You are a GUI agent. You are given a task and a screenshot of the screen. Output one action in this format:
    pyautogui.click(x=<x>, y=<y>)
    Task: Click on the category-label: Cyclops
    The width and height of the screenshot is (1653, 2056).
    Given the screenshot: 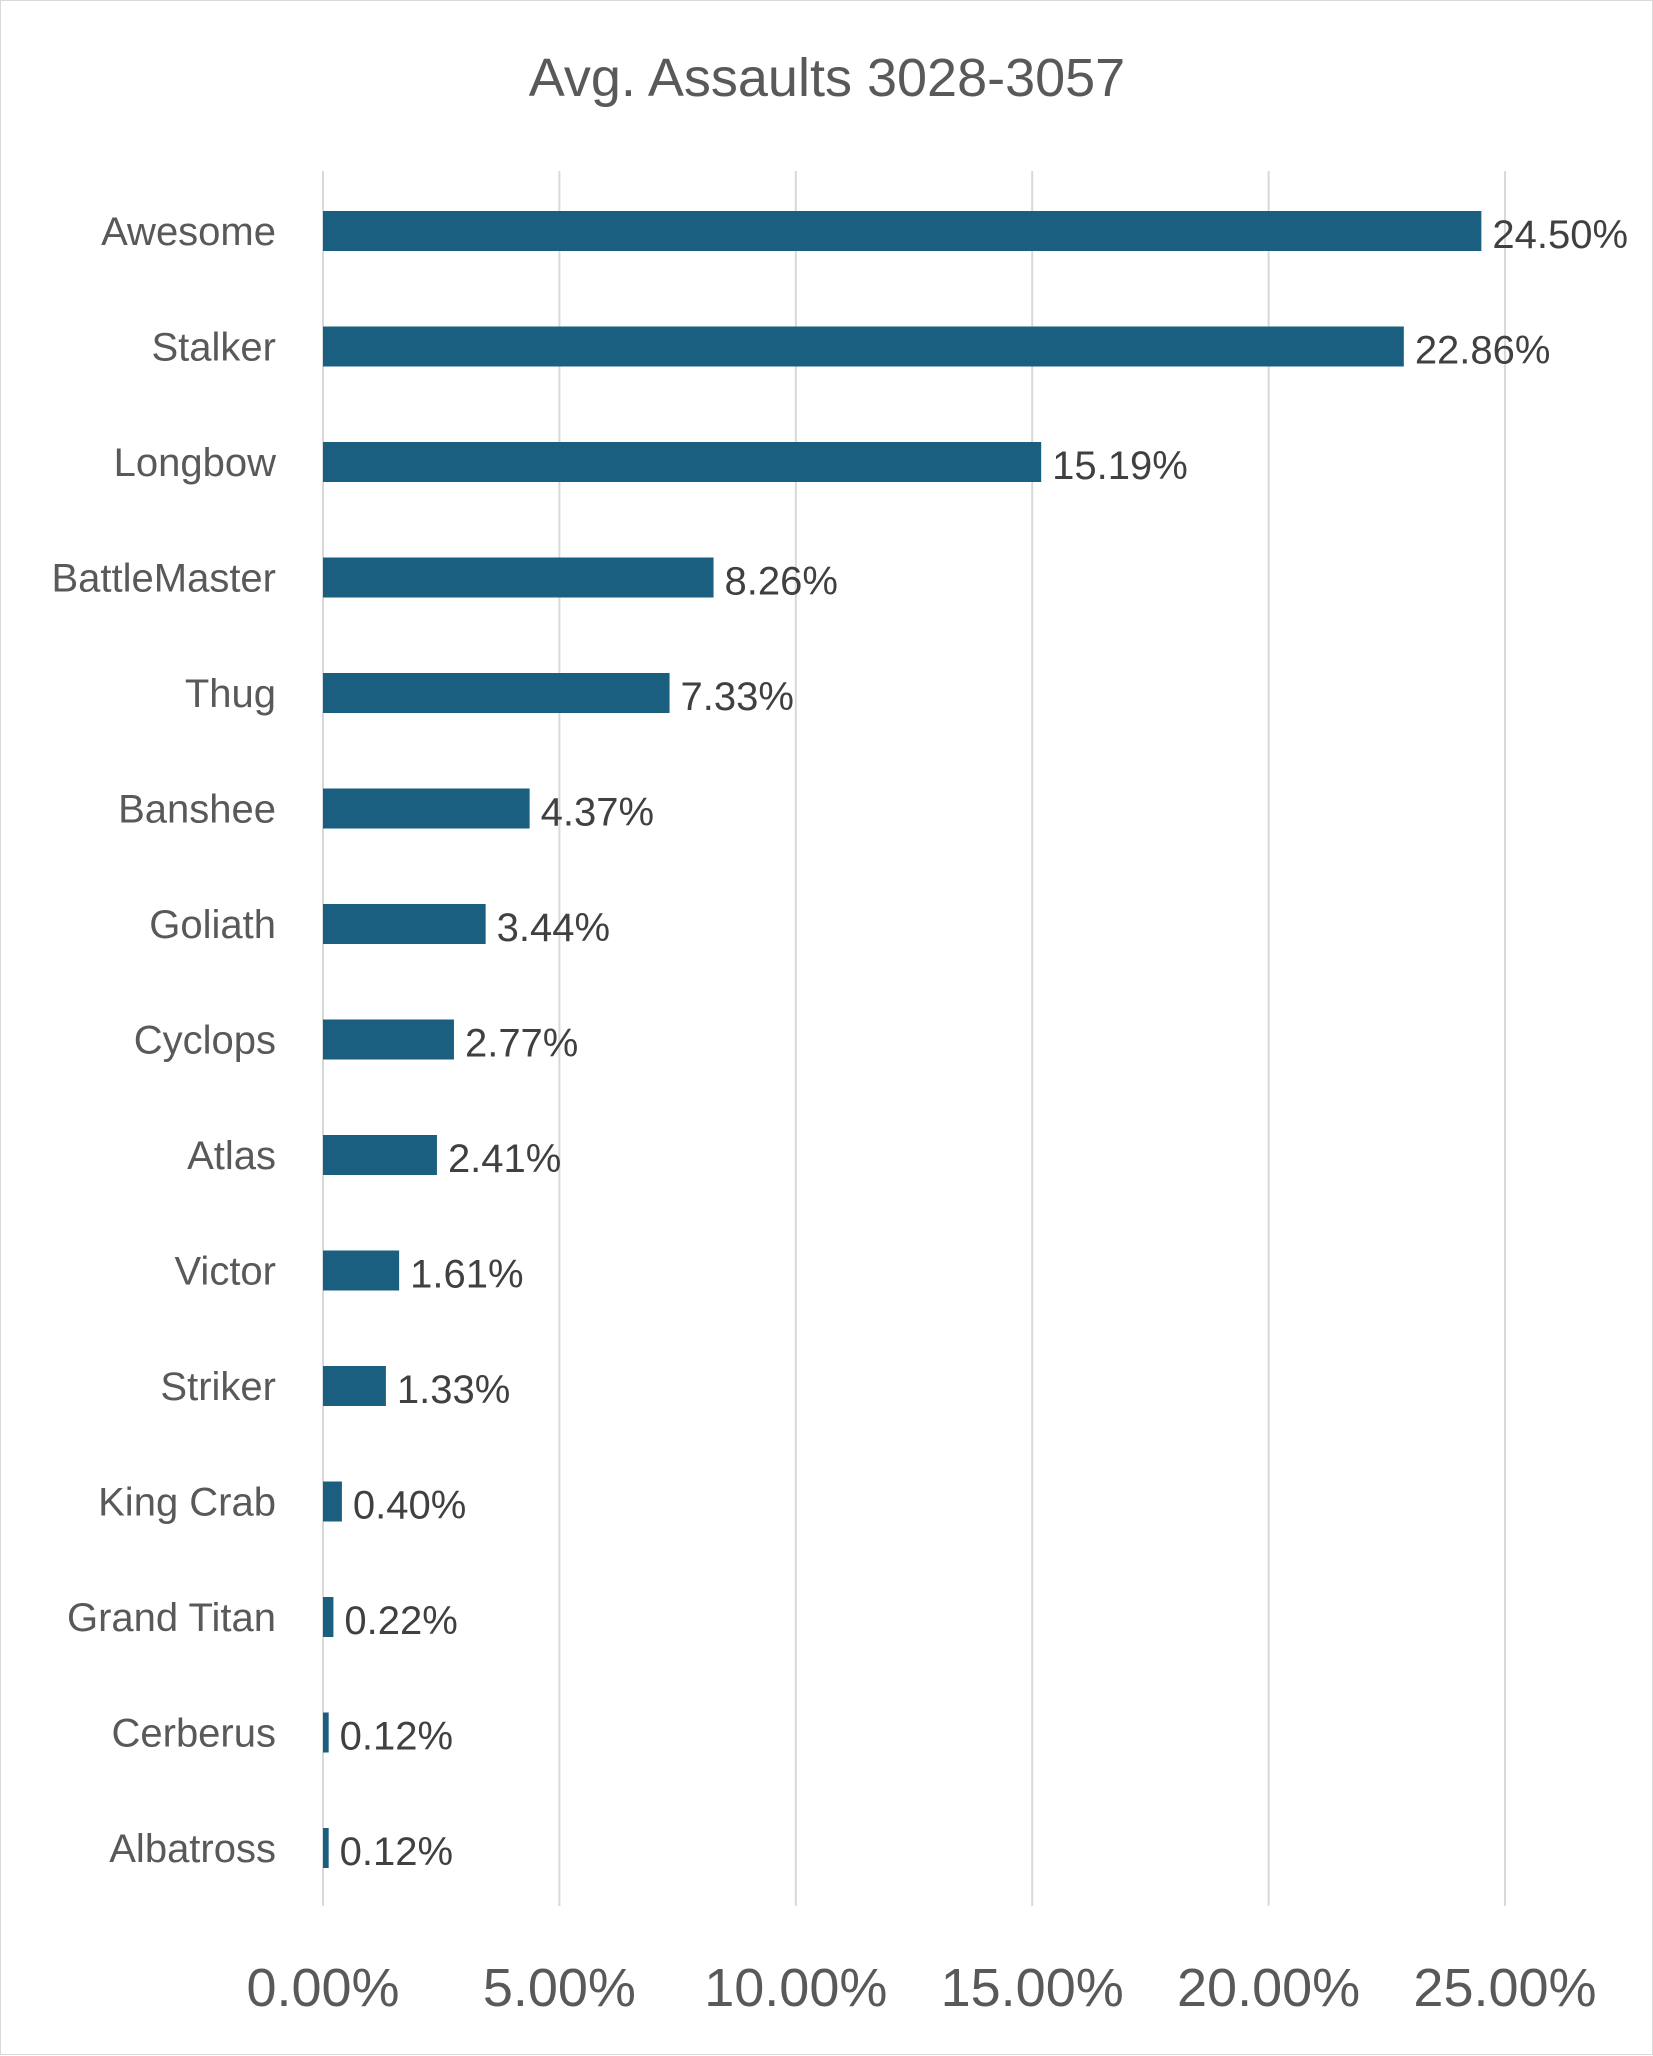 What is the action you would take?
    pyautogui.click(x=205, y=1041)
    